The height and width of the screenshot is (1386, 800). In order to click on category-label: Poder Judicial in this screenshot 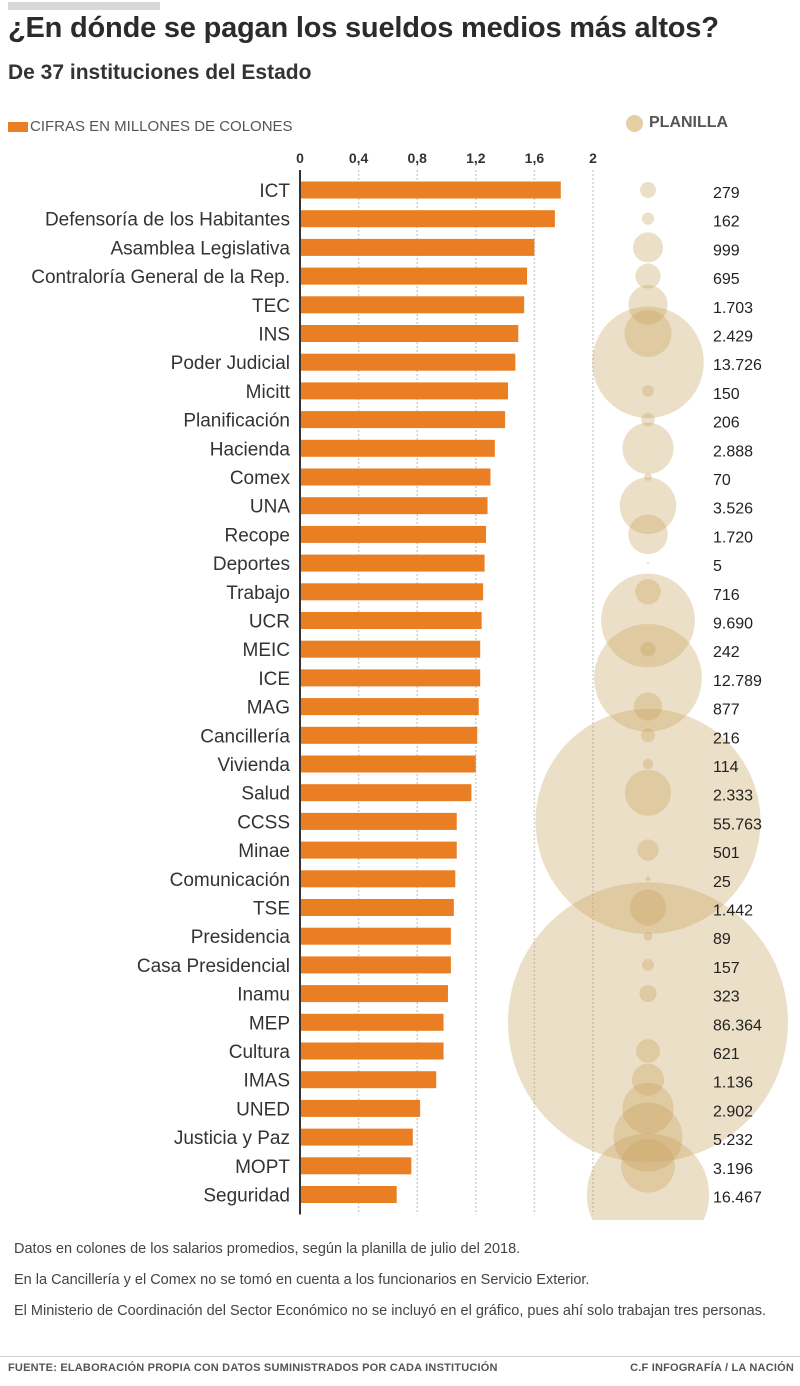, I will do `click(230, 363)`.